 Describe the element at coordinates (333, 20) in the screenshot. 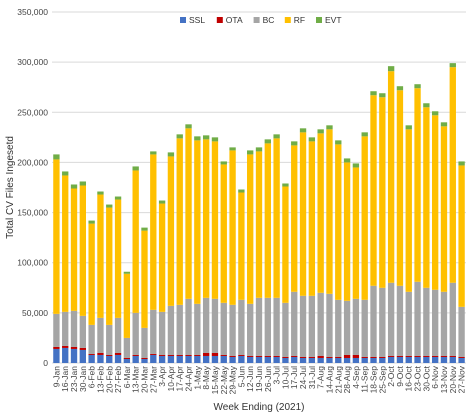

I see `legend-label-evt: EVT` at that location.